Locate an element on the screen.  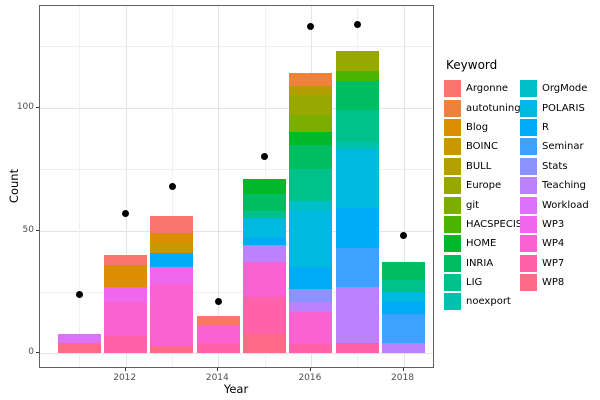
bar-segment-orgmode is located at coordinates (311, 206).